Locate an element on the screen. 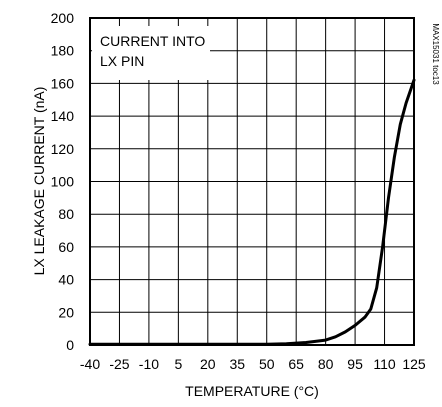  annotation-box is located at coordinates (151, 53).